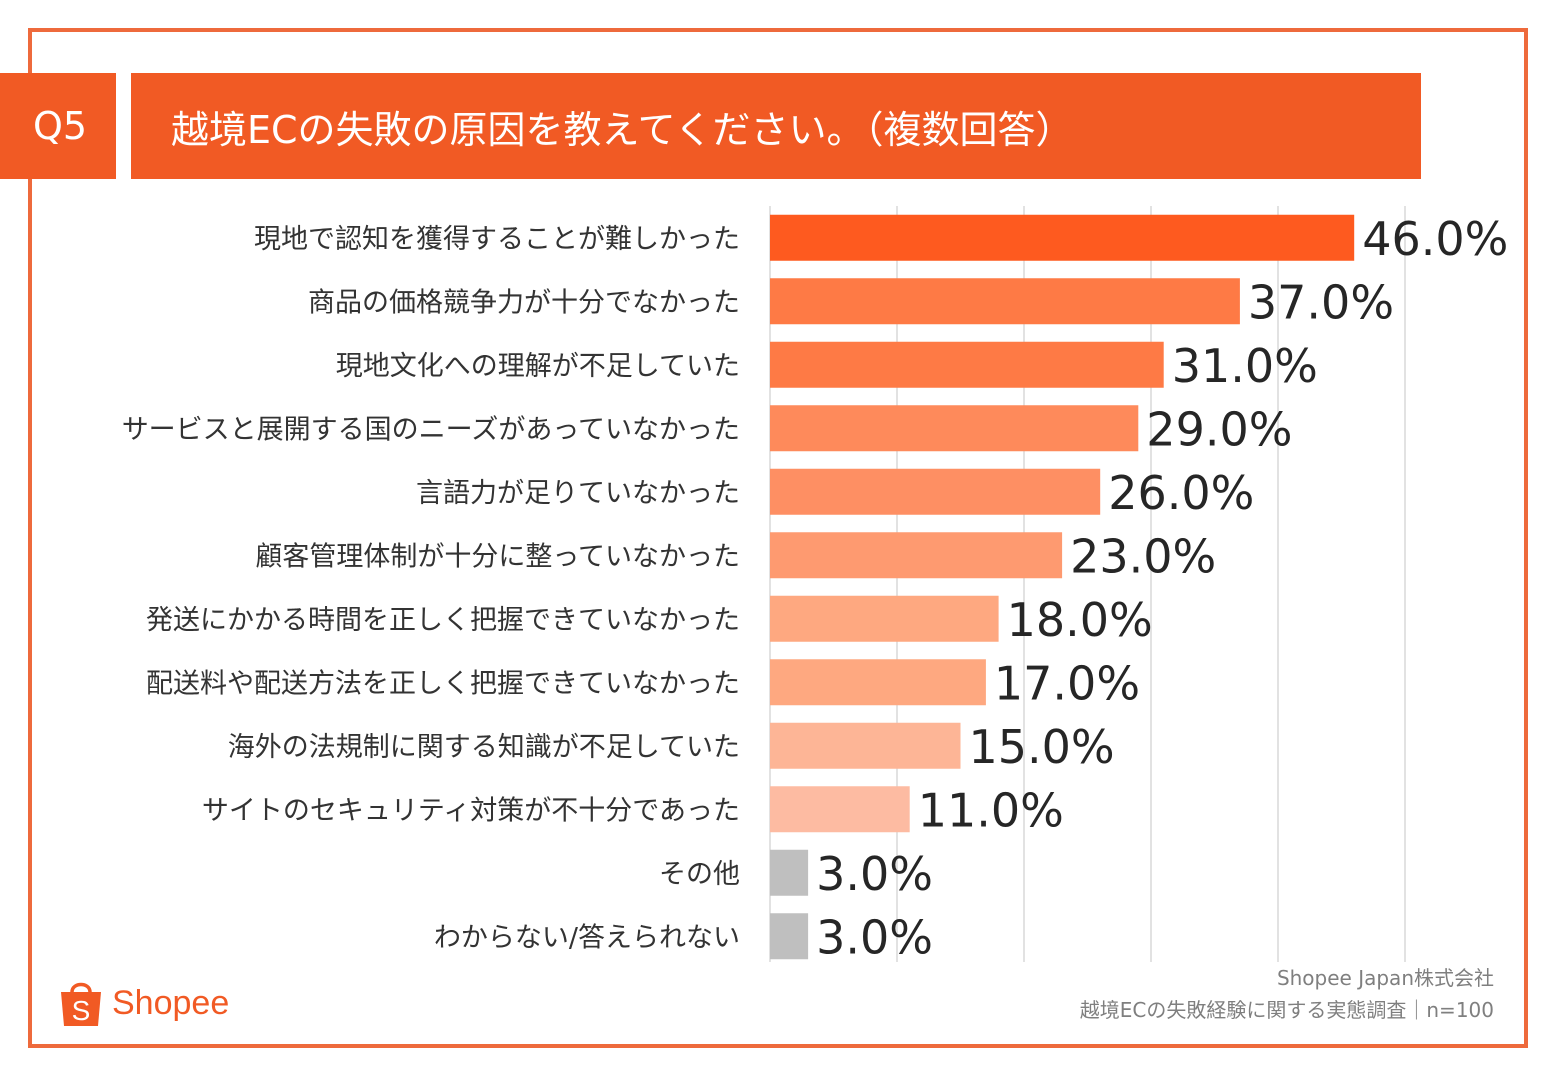  What do you see at coordinates (1385, 978) in the screenshot?
I see `source-company: Shopee Japan株式会社` at bounding box center [1385, 978].